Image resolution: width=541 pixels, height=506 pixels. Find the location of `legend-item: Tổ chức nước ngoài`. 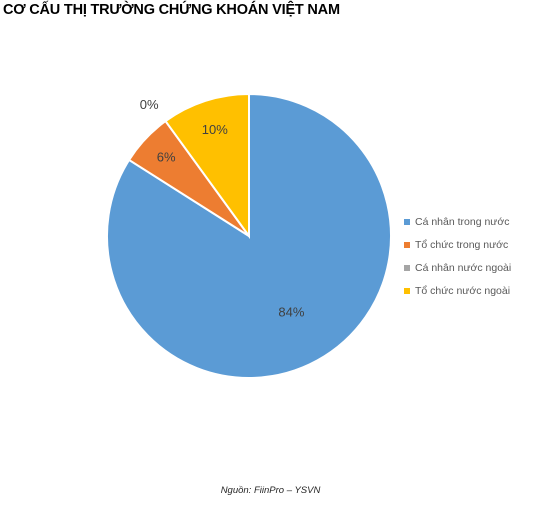

legend-item: Tổ chức nước ngoài is located at coordinates (457, 290).